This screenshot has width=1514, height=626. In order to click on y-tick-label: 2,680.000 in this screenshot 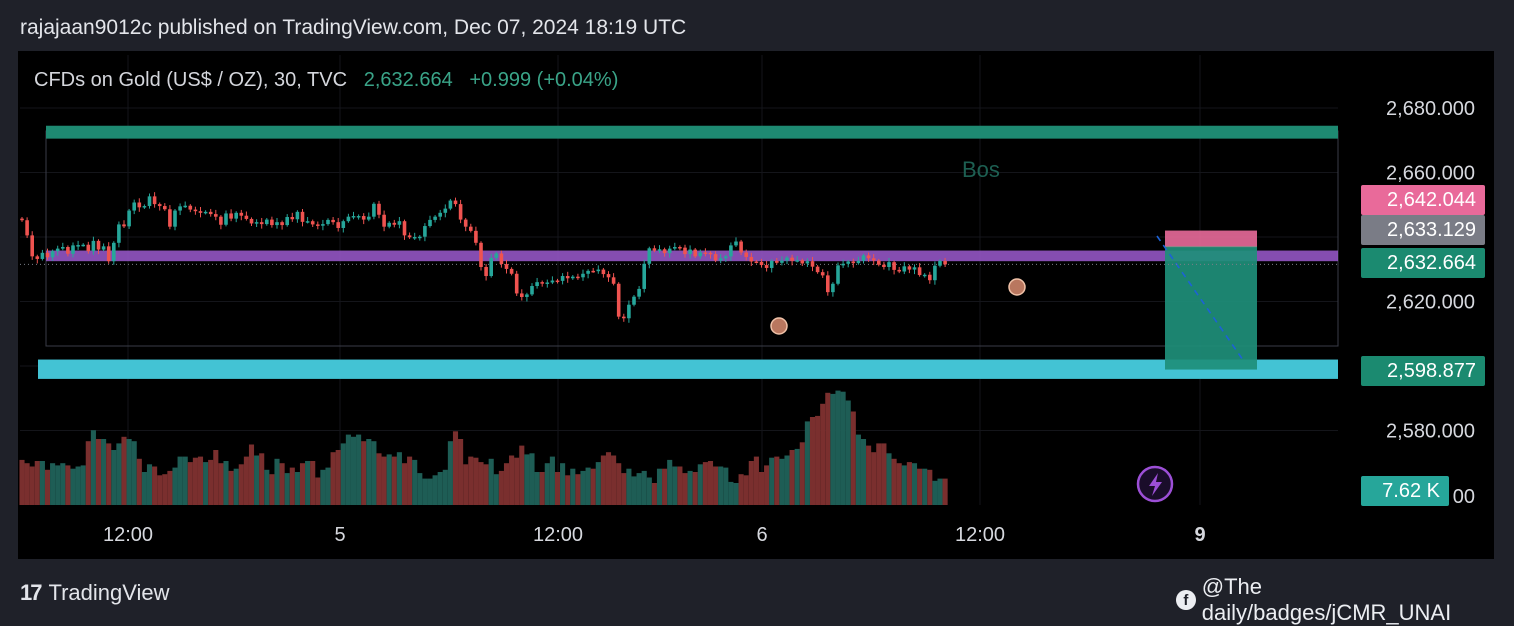, I will do `click(1430, 109)`.